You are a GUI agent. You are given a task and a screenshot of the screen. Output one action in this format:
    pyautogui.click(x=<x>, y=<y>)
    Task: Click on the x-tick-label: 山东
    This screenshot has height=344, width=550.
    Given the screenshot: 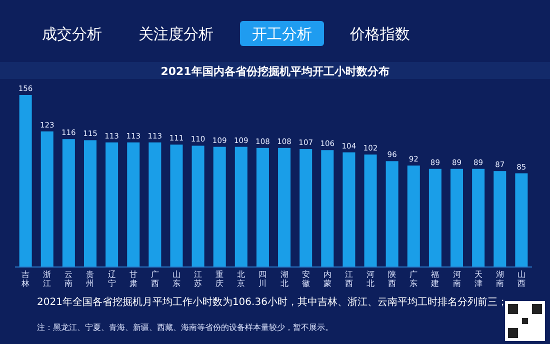 What is the action you would take?
    pyautogui.click(x=176, y=279)
    